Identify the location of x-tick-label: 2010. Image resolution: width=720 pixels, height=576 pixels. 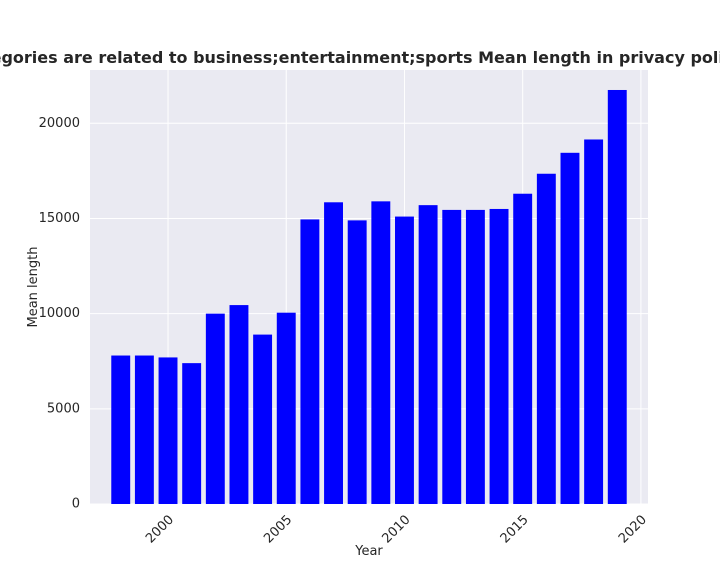
(397, 529).